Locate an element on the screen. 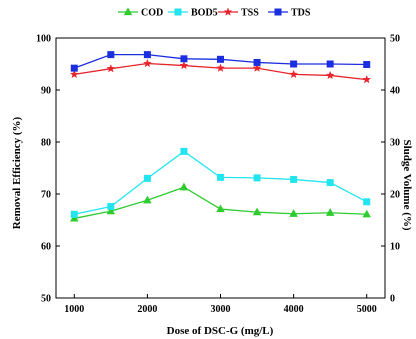 This screenshot has width=416, height=339. y-axis-title: Removal Efficiency (%) is located at coordinates (17, 172).